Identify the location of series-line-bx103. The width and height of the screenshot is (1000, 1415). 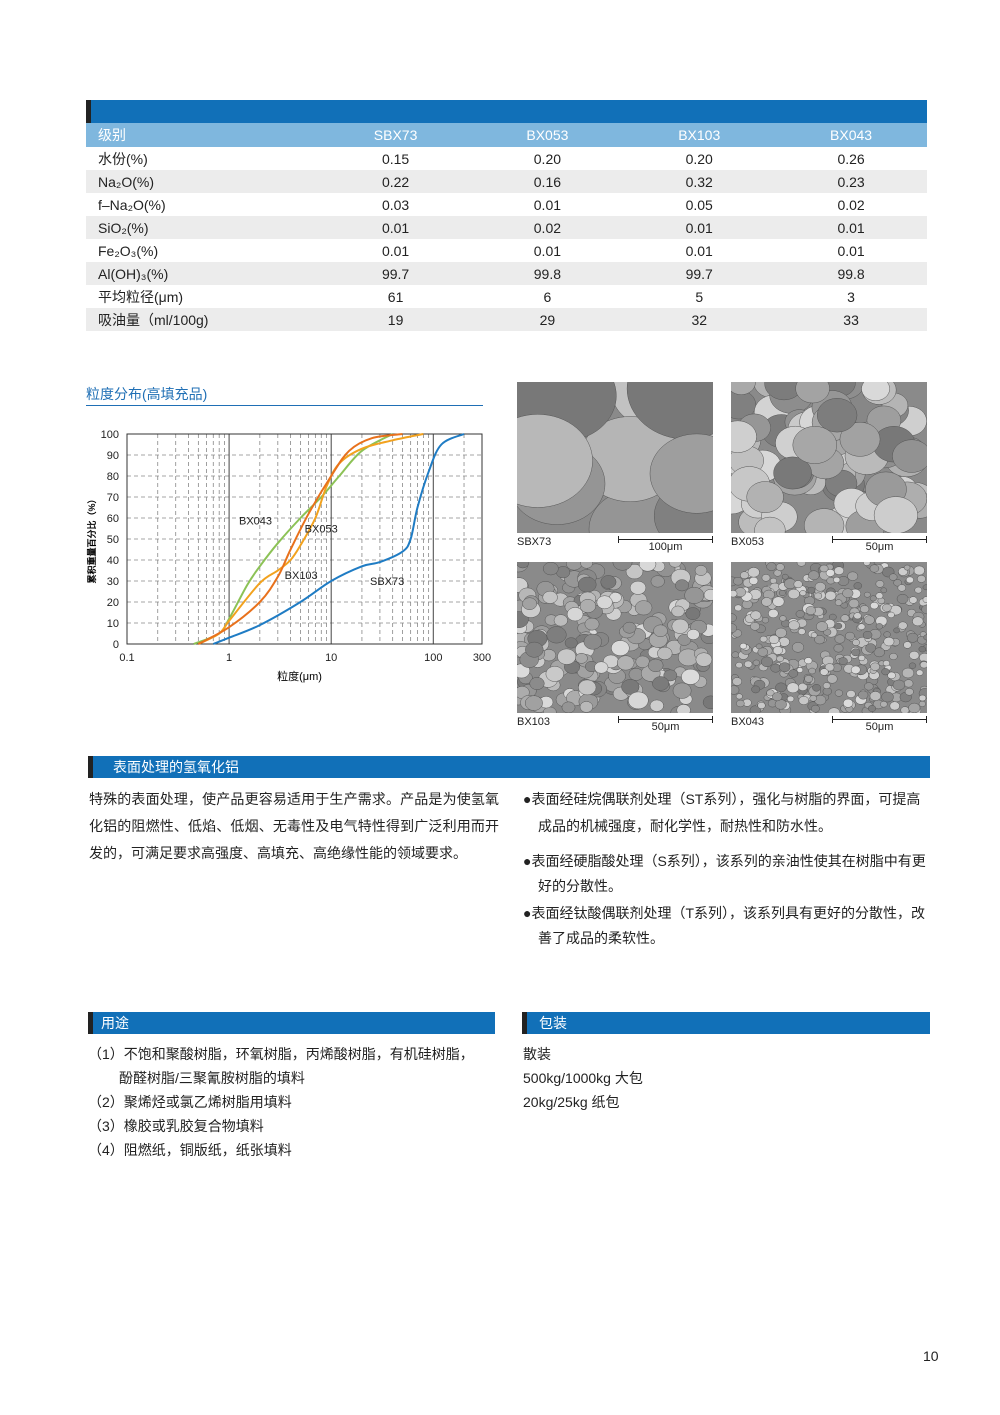
(300, 539).